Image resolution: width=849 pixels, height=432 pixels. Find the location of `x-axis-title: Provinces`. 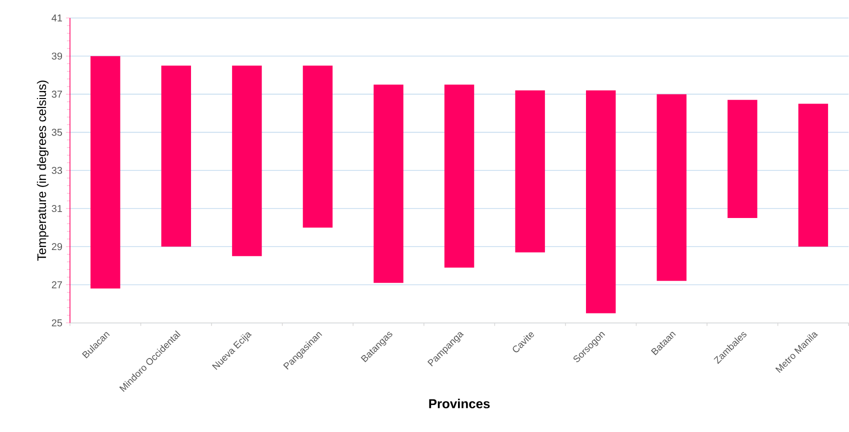

x-axis-title: Provinces is located at coordinates (459, 403).